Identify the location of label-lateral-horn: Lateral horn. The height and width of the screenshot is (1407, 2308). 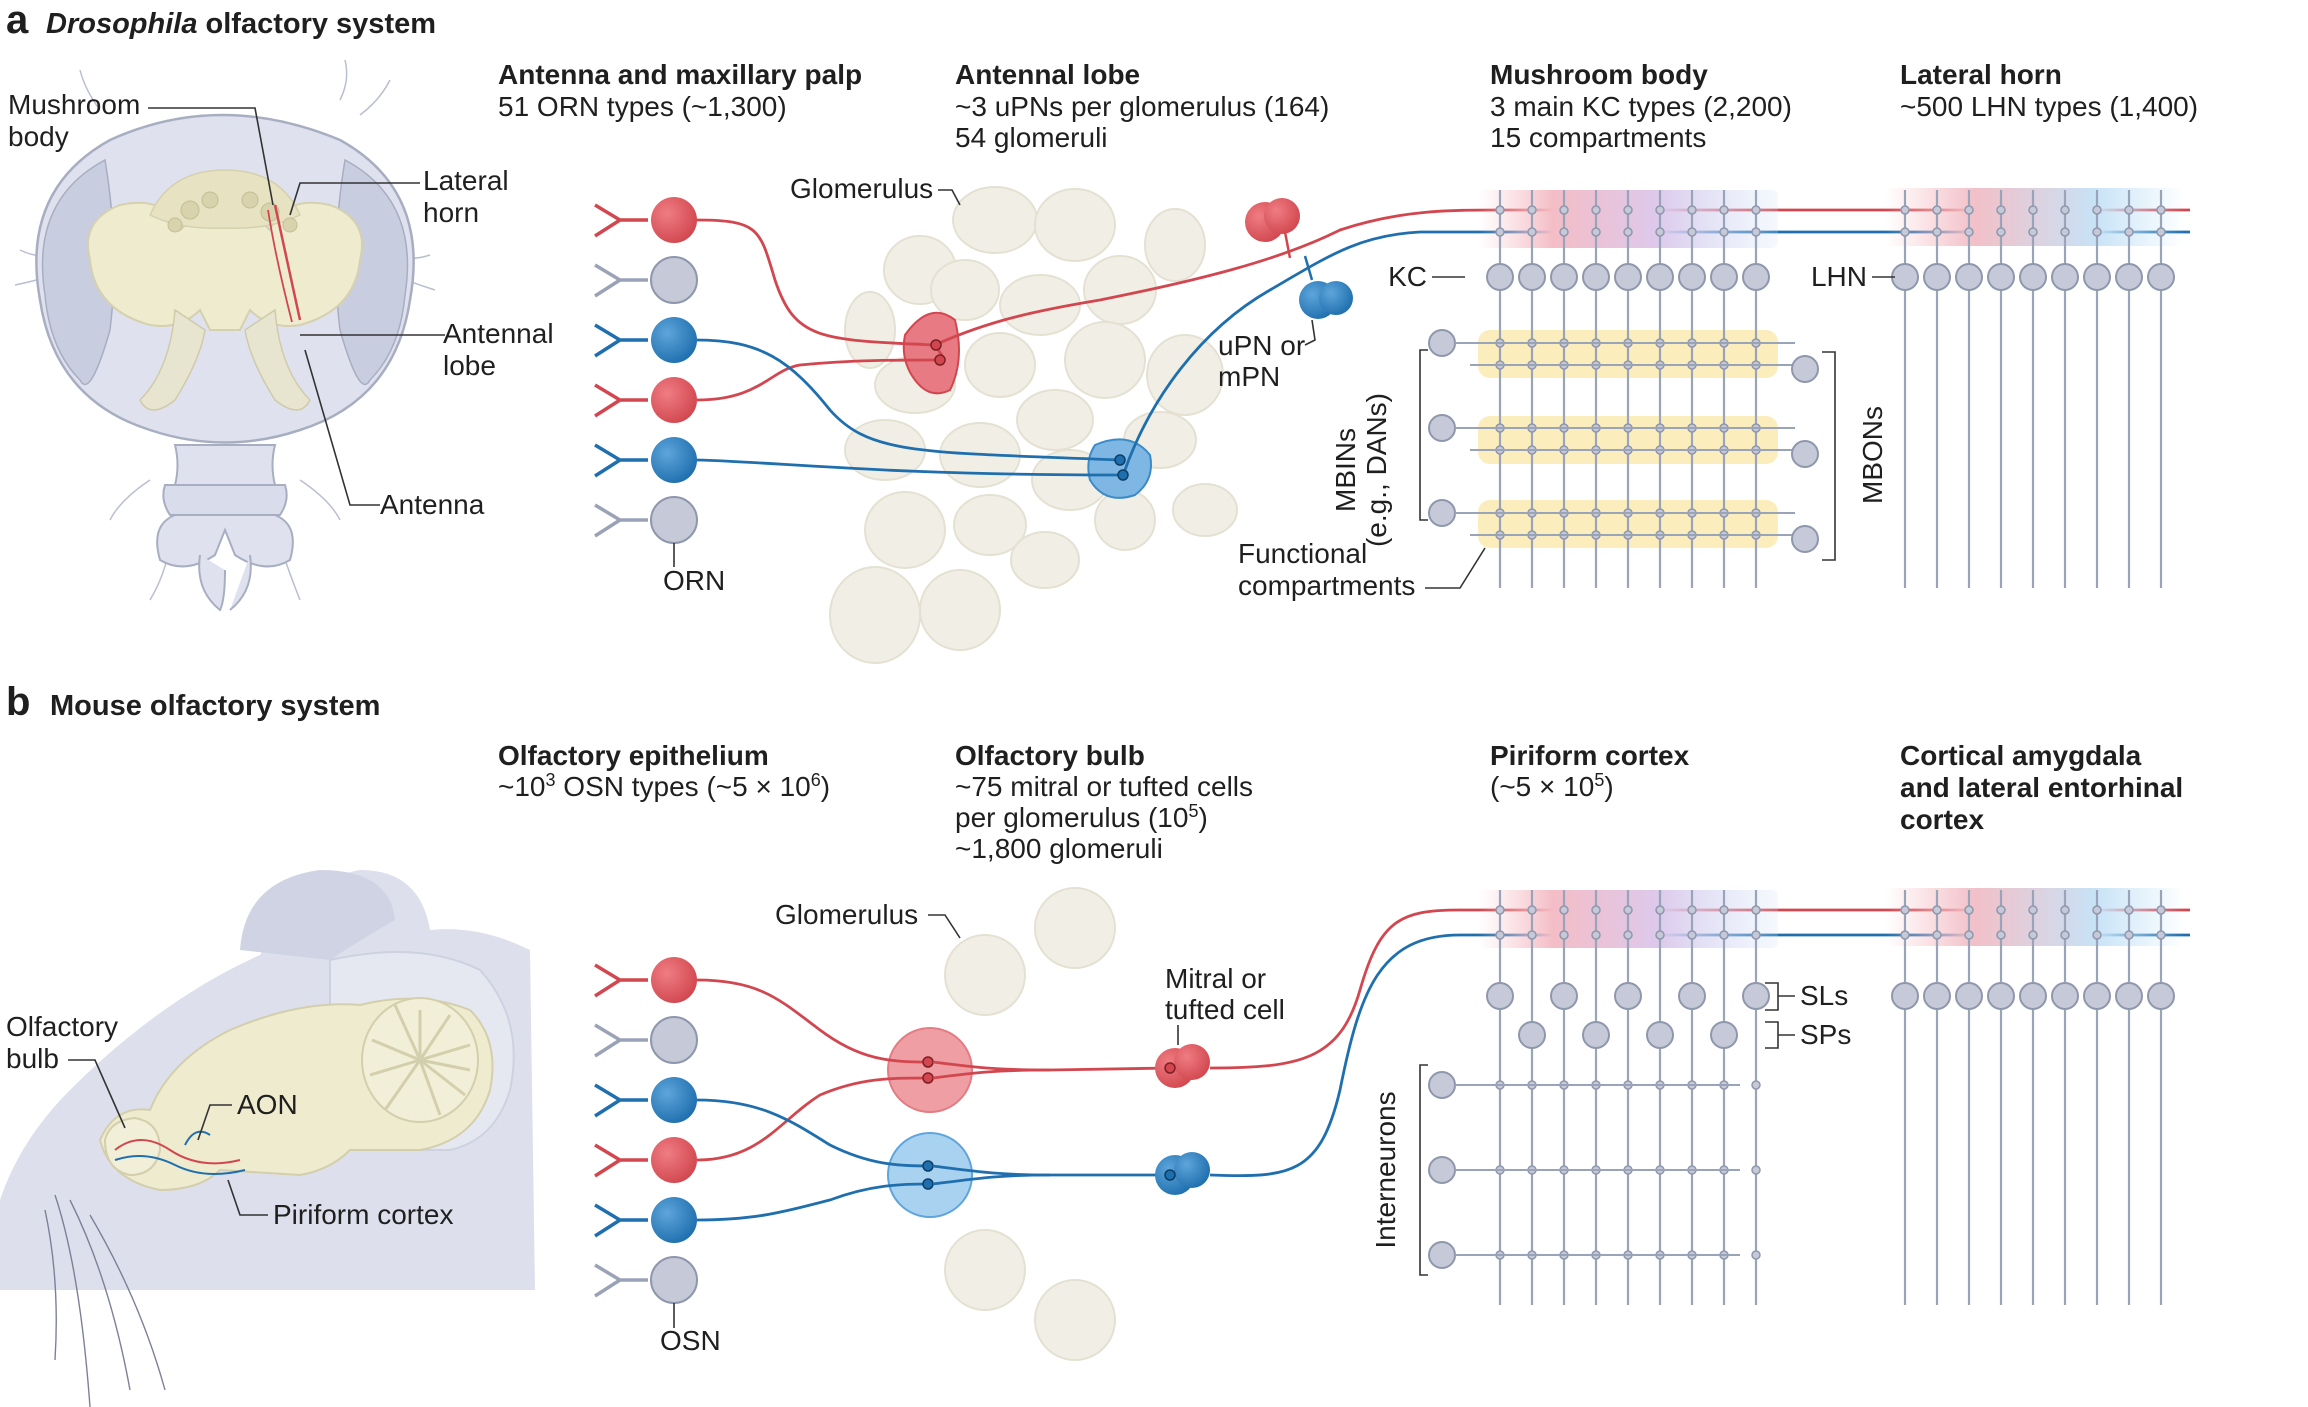
(466, 196).